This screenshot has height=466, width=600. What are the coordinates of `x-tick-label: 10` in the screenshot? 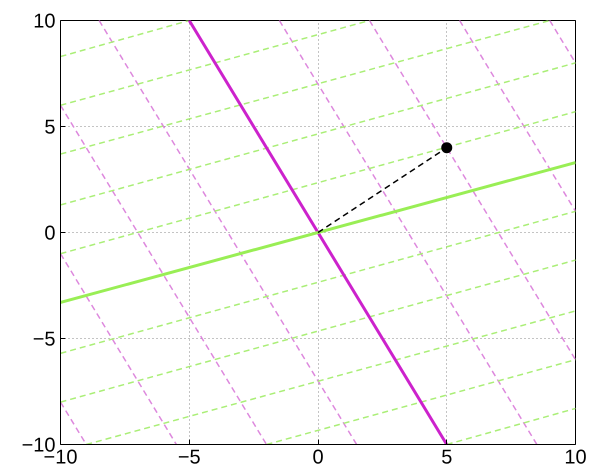 It's located at (575, 456).